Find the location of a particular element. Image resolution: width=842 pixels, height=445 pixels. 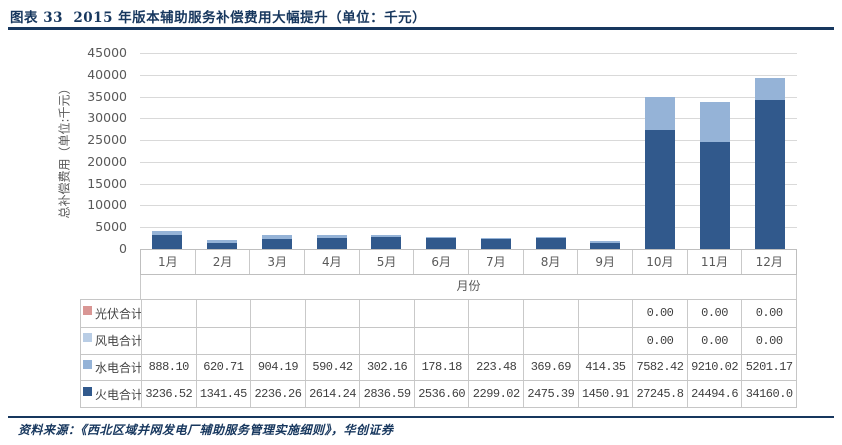

table-row-solar: 光伏合计 0.00 0.00 0.00 is located at coordinates (438, 313).